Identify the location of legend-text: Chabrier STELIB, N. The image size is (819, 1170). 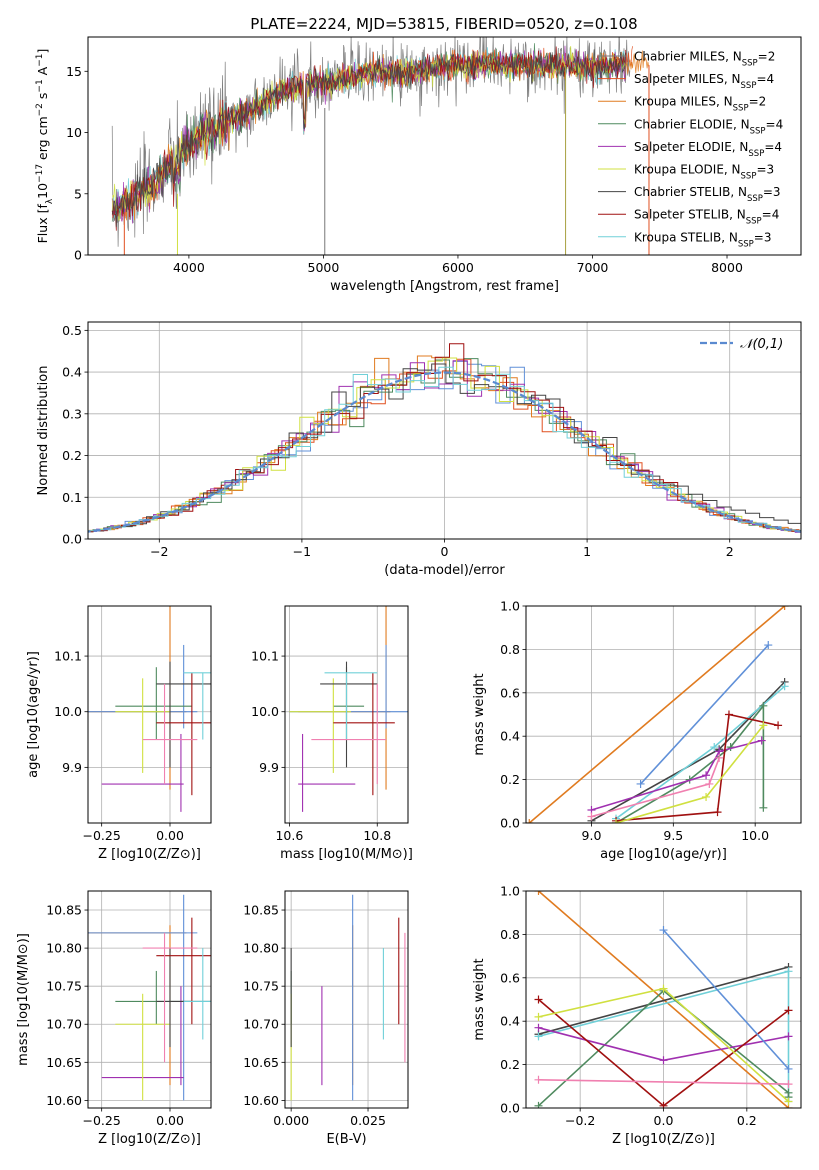
(690, 192).